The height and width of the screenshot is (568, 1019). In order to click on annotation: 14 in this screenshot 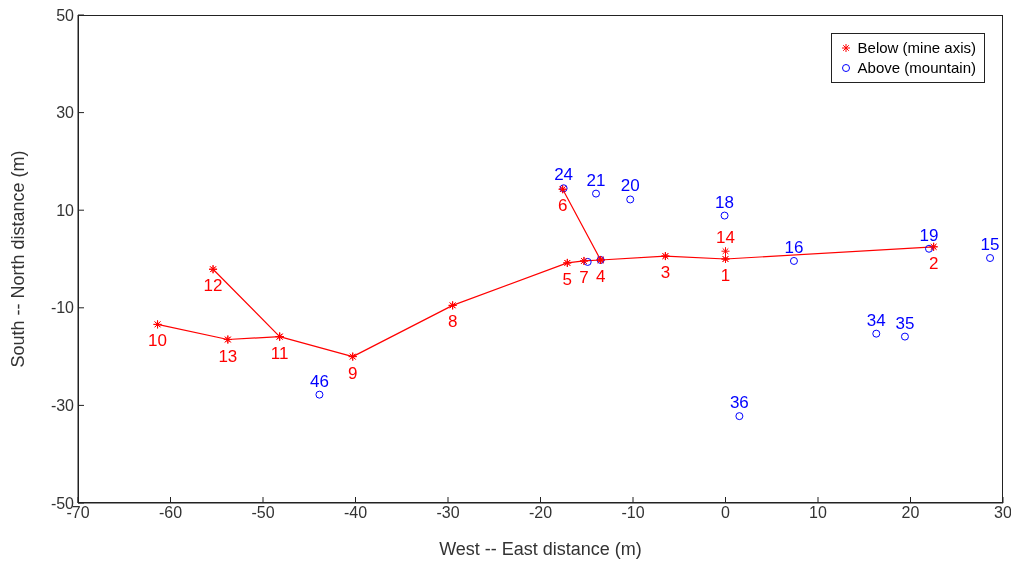, I will do `click(725, 238)`.